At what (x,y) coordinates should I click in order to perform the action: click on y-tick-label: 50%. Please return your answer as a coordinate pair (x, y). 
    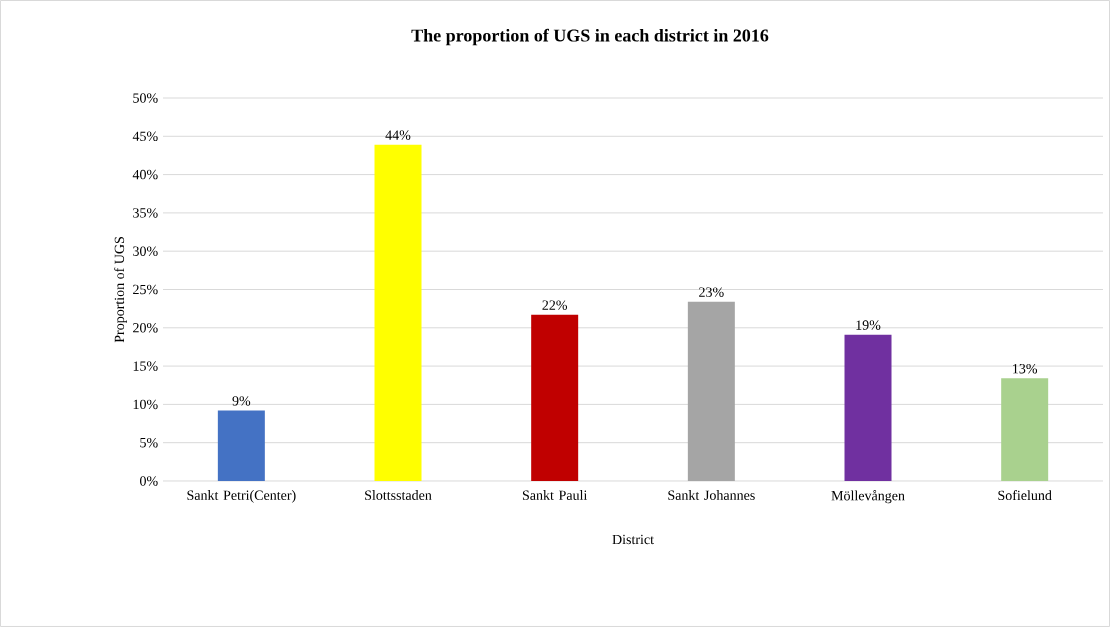
    Looking at the image, I should click on (145, 98).